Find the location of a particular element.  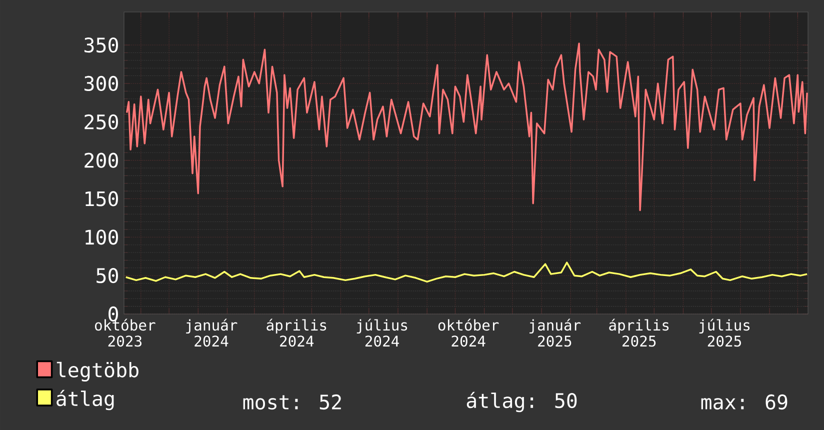

legend-label: legtöbb is located at coordinates (97, 372).